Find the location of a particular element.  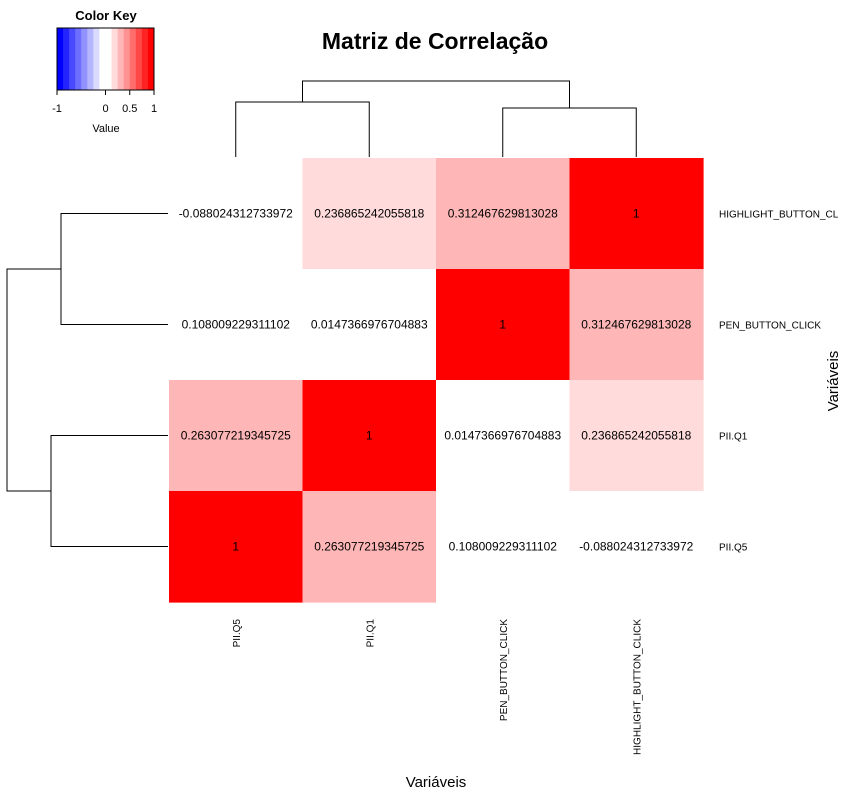

color-key-legend: Color Key -1 0 0.5 1 Value is located at coordinates (104, 71).